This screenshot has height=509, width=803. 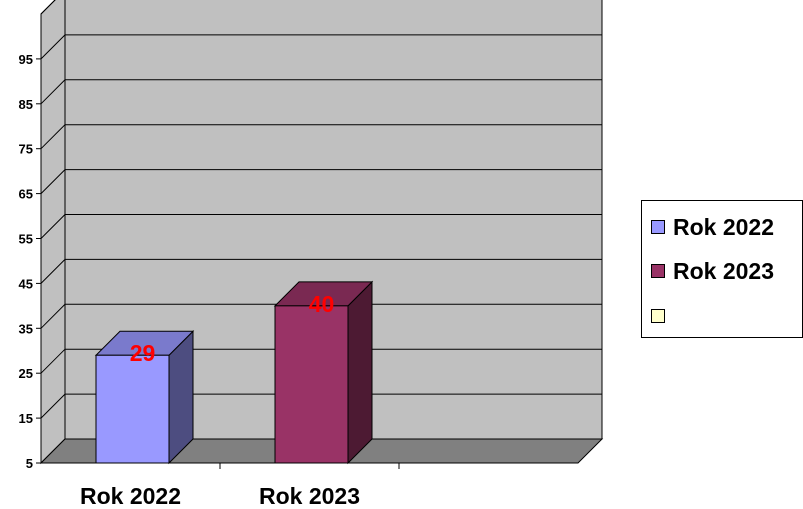 What do you see at coordinates (130, 496) in the screenshot?
I see `x-category-label: Rok 2022` at bounding box center [130, 496].